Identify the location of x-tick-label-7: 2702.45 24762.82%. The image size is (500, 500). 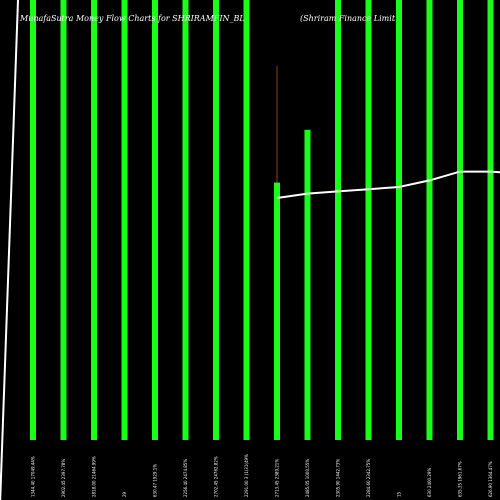
(216, 476).